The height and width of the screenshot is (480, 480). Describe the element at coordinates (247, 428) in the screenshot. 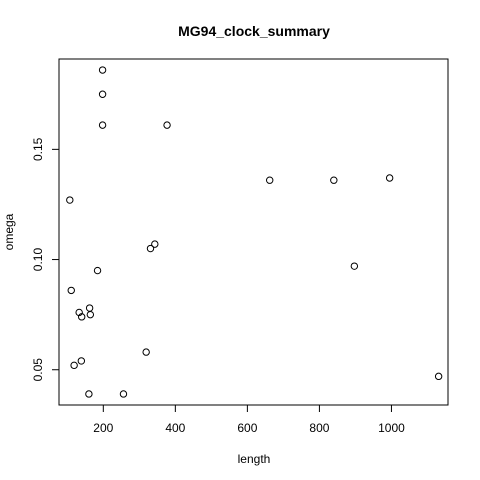

I see `x-tick-label: 600` at that location.